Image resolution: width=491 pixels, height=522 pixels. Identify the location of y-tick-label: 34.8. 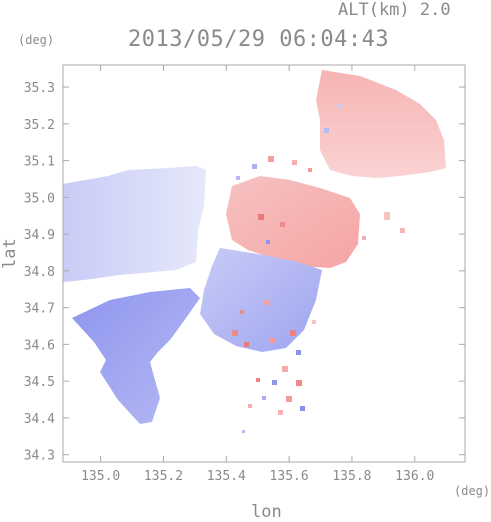
(39, 272).